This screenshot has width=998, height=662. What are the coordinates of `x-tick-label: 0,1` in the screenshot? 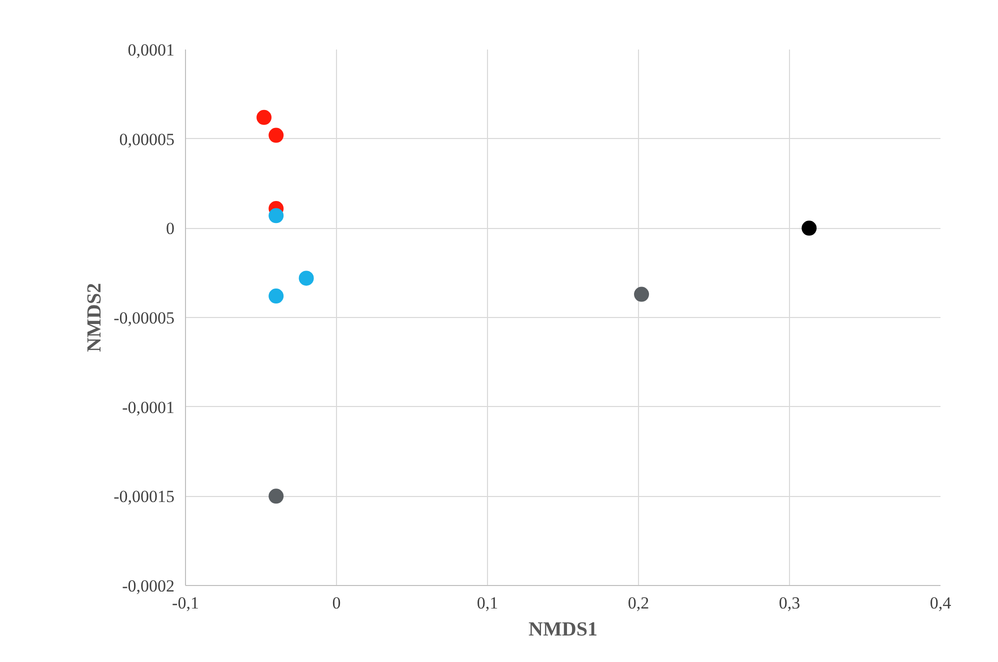 It's located at (487, 603).